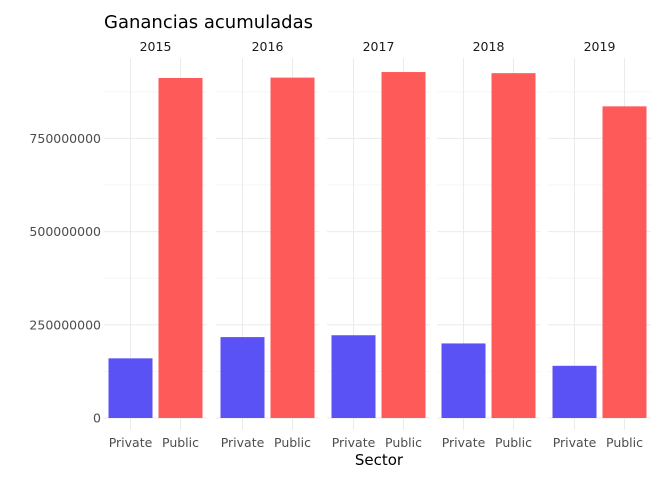  What do you see at coordinates (242, 377) in the screenshot?
I see `bar-private-2016` at bounding box center [242, 377].